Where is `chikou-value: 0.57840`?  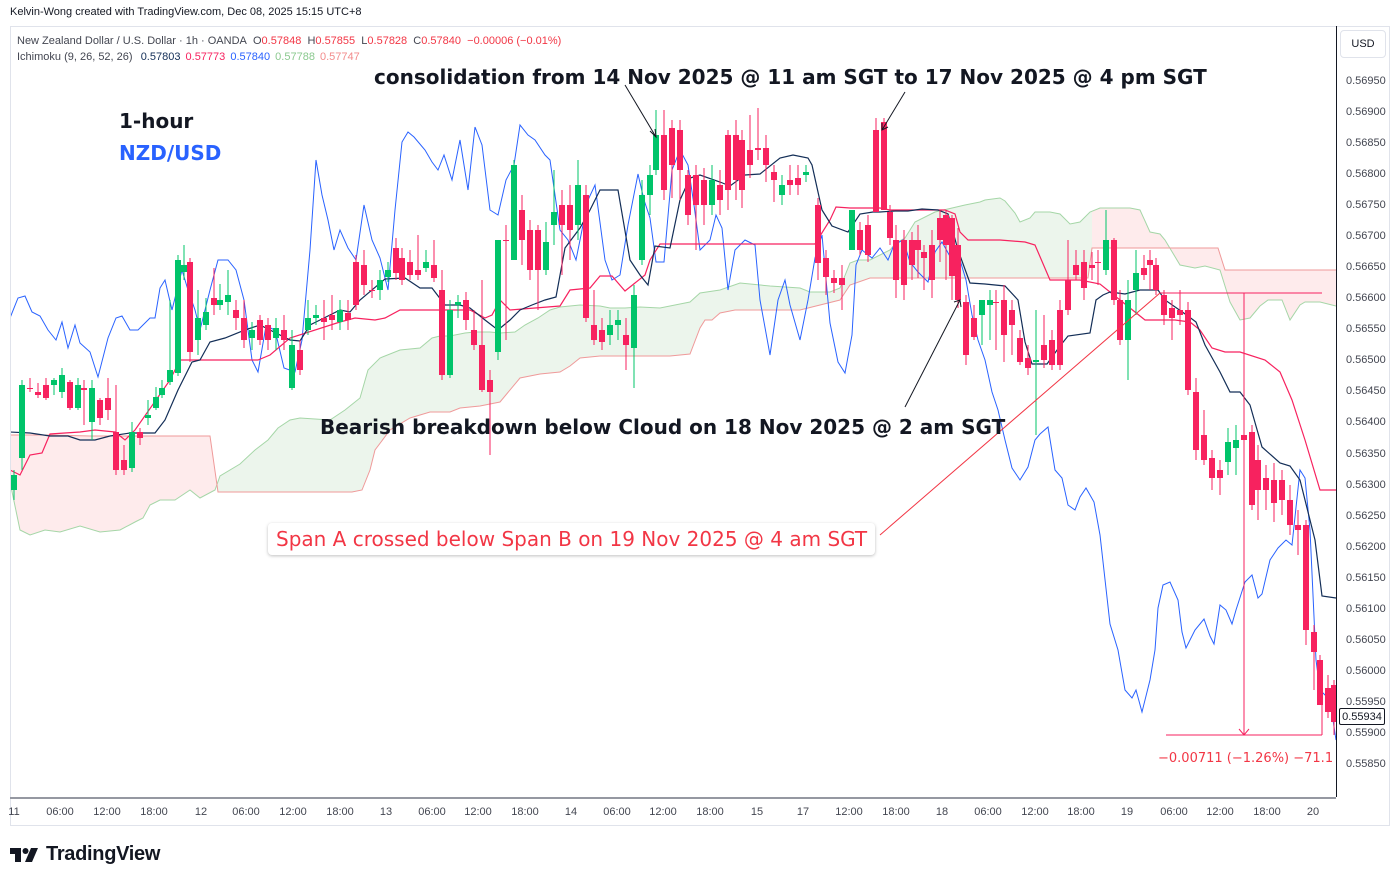 chikou-value: 0.57840 is located at coordinates (250, 57).